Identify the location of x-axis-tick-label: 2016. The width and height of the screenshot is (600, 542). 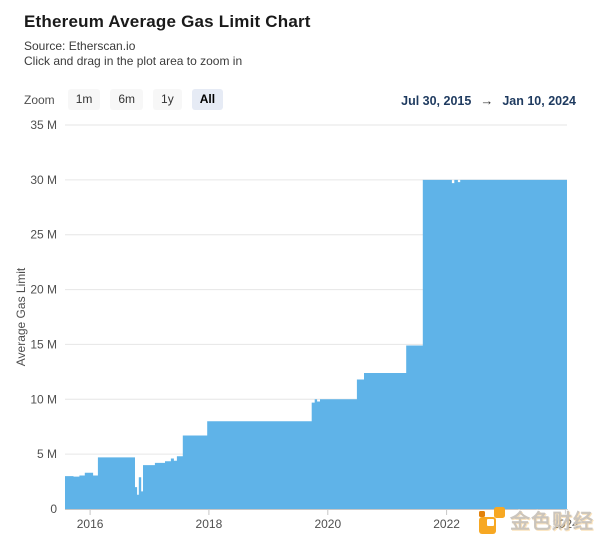
(90, 524).